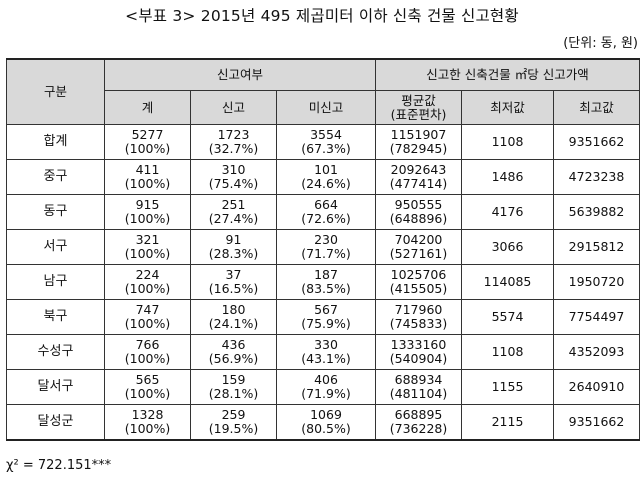 The image size is (644, 486). Describe the element at coordinates (326, 183) in the screenshot. I see `cell-unreported-sub: (24.6%)` at that location.